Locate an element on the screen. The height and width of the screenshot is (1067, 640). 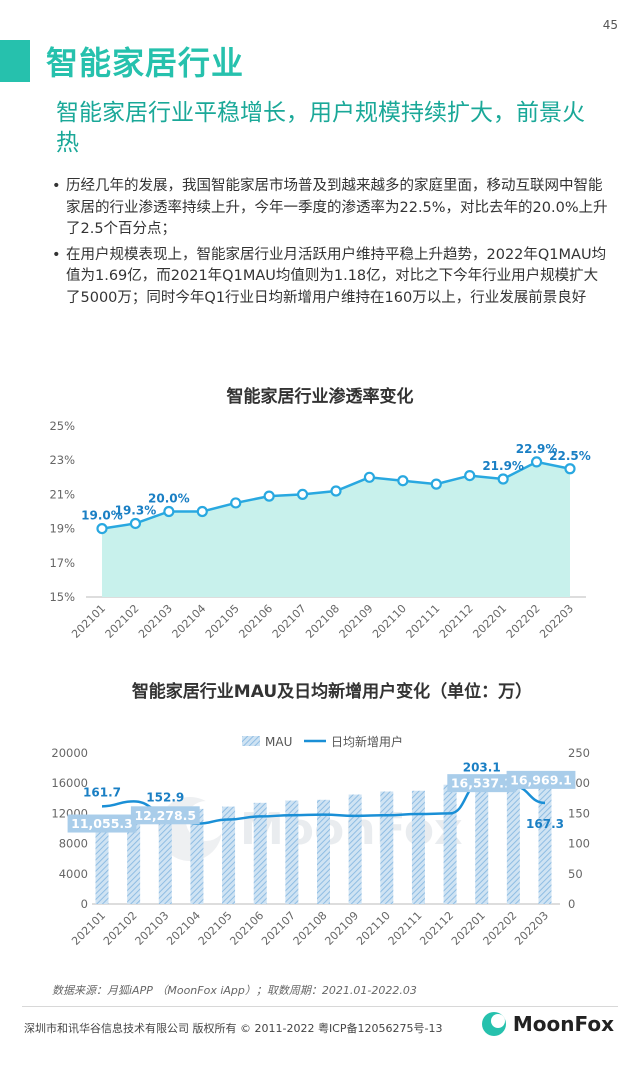
y-right-tick-label: 100 is located at coordinates (579, 844).